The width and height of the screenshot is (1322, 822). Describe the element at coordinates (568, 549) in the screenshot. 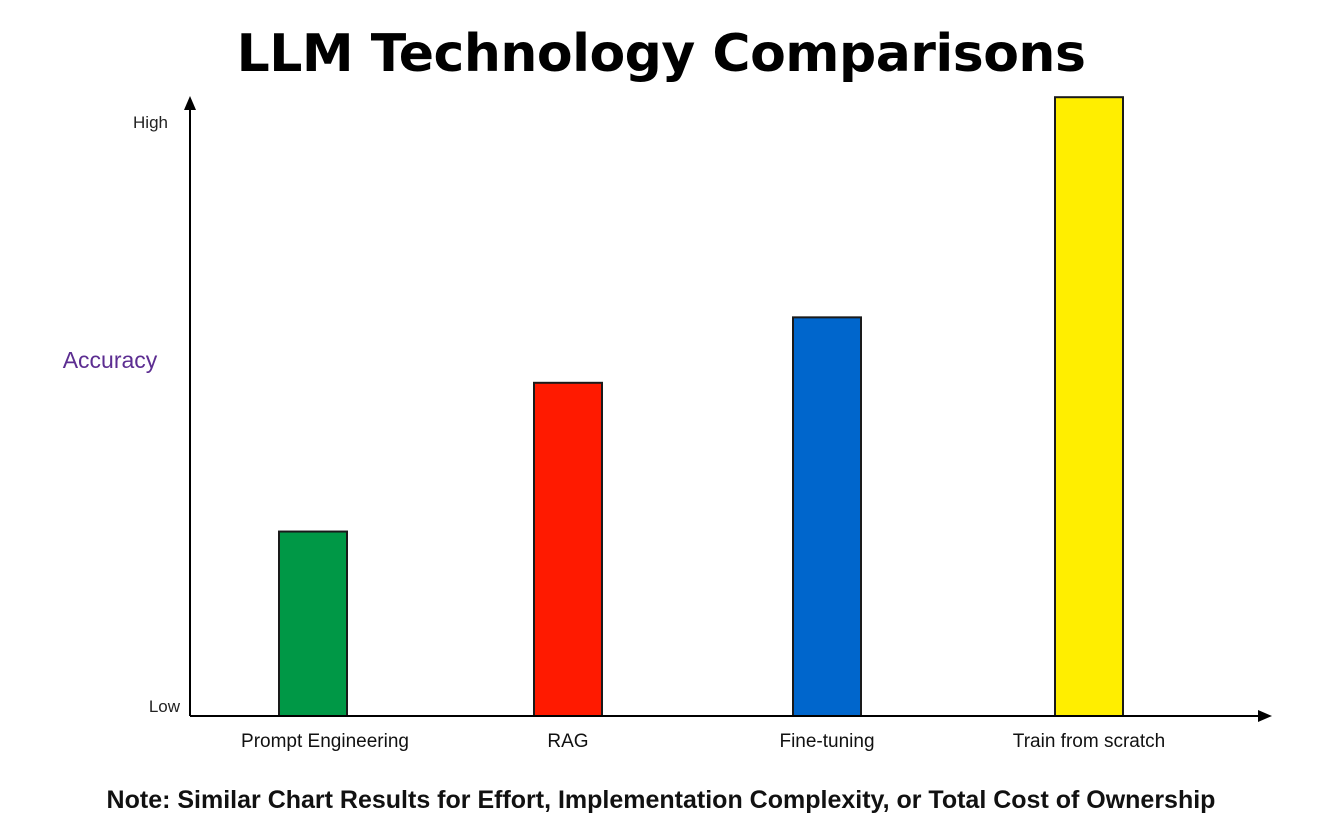

I see `bar-rag` at that location.